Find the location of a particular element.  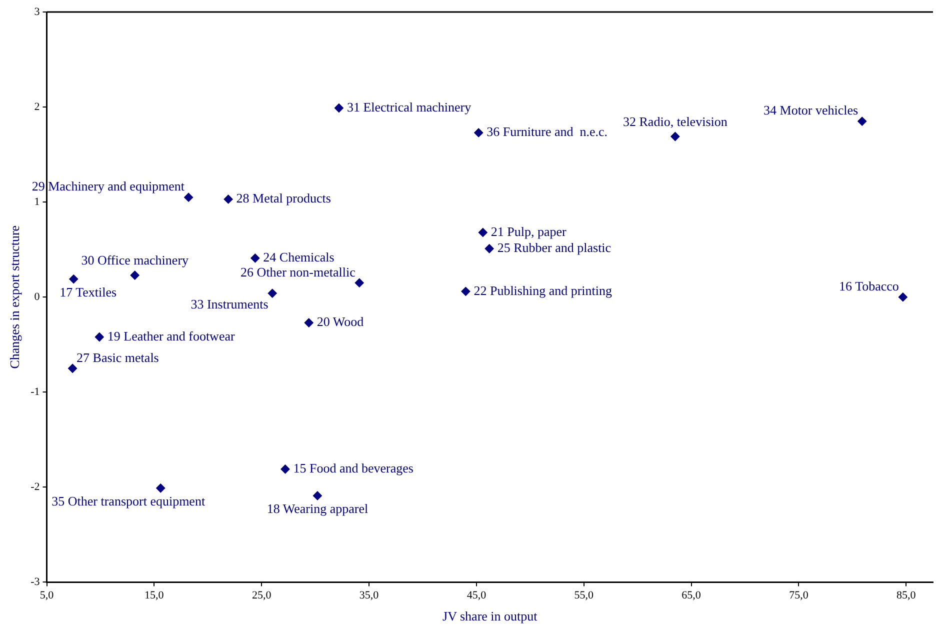

annotation: 21 Pulp, paper is located at coordinates (529, 231).